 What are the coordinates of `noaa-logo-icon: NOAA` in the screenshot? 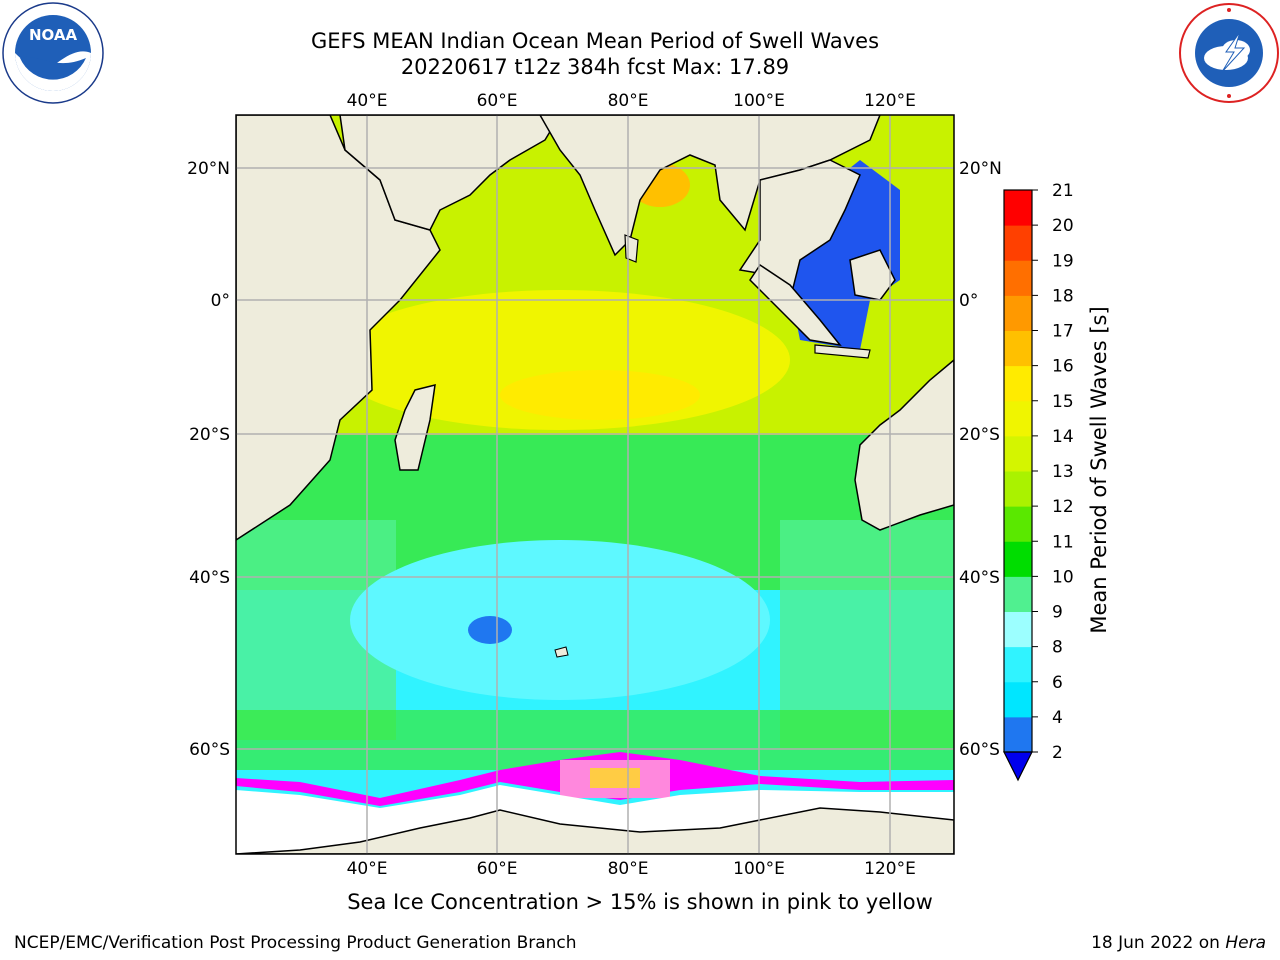 It's located at (53, 53).